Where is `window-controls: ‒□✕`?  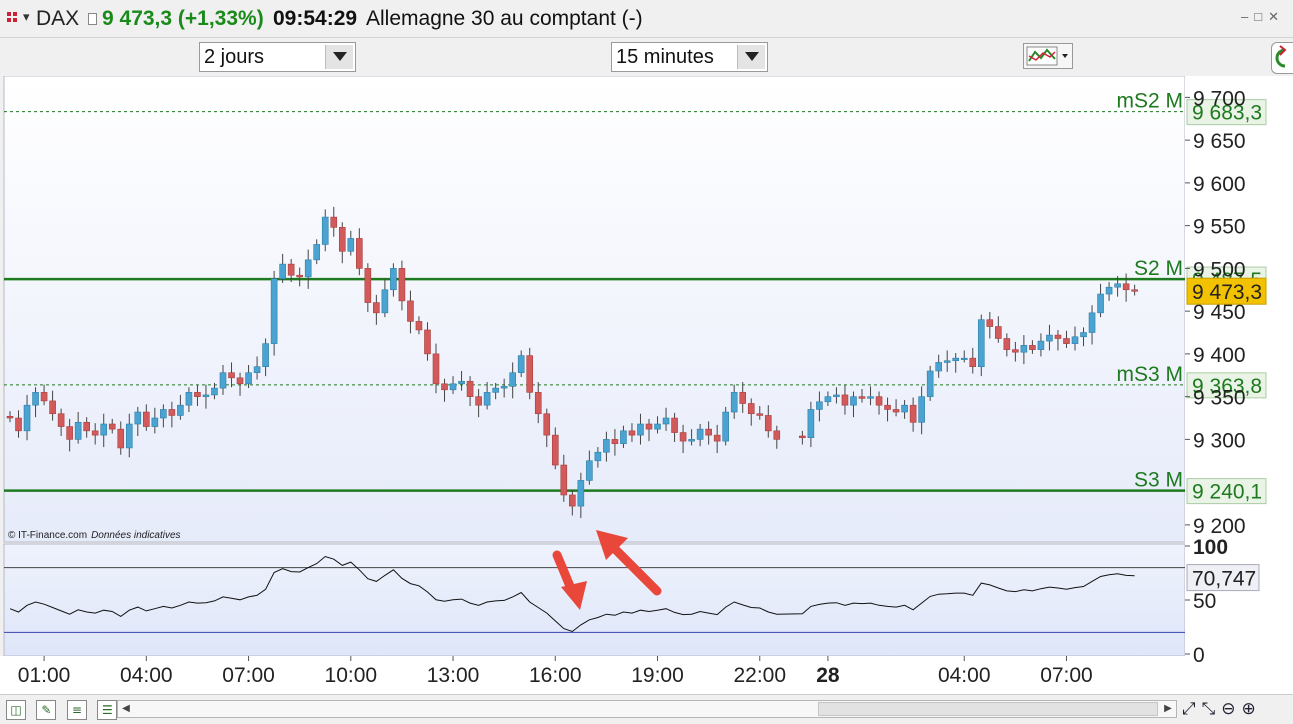 window-controls: ‒□✕ is located at coordinates (1263, 17).